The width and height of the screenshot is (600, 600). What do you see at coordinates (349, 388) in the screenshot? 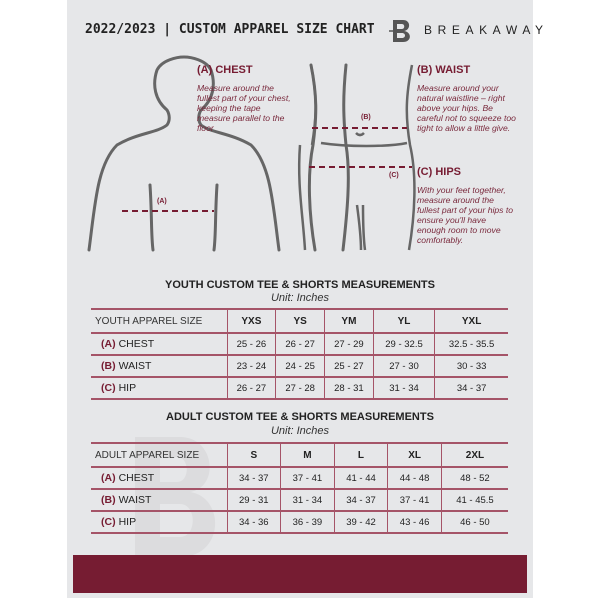
I see `measurement-value: 28 - 31` at bounding box center [349, 388].